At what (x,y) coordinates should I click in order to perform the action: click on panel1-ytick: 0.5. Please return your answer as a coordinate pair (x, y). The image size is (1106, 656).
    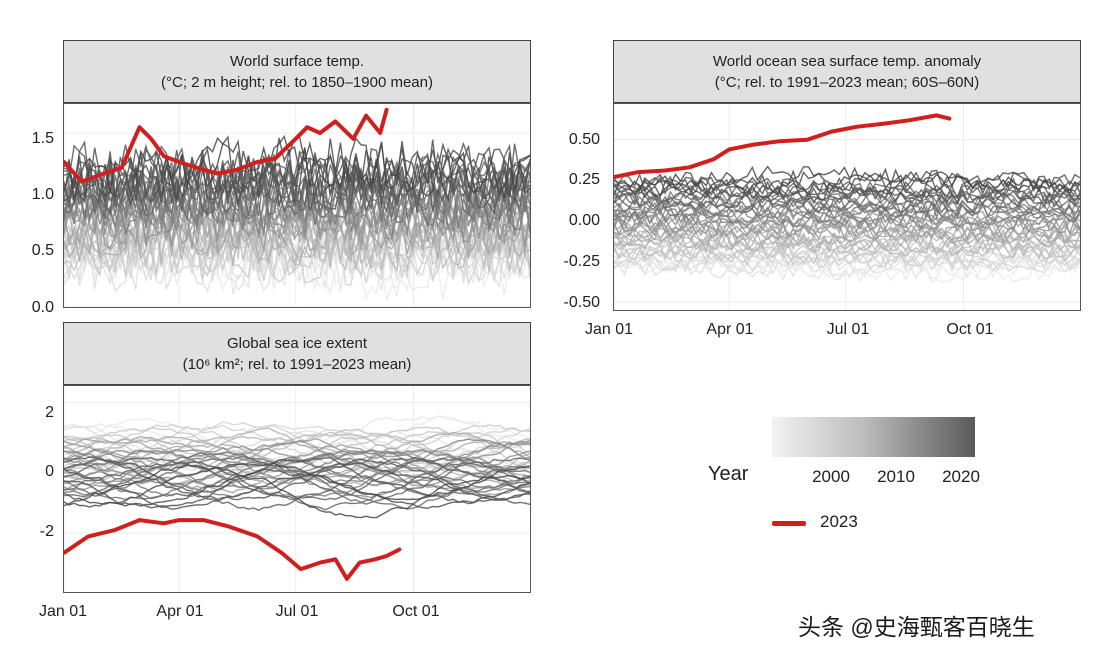
    Looking at the image, I should click on (42, 250).